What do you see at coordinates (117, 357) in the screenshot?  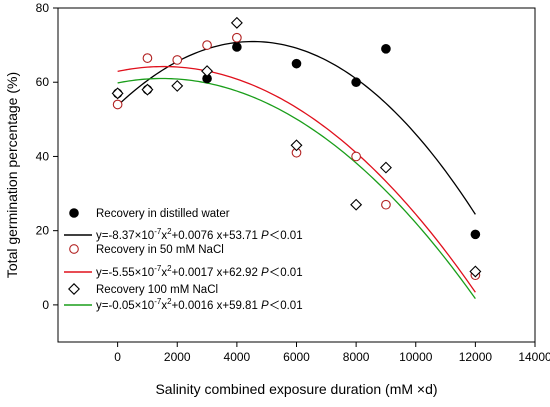 I see `x-tick-label: 0` at bounding box center [117, 357].